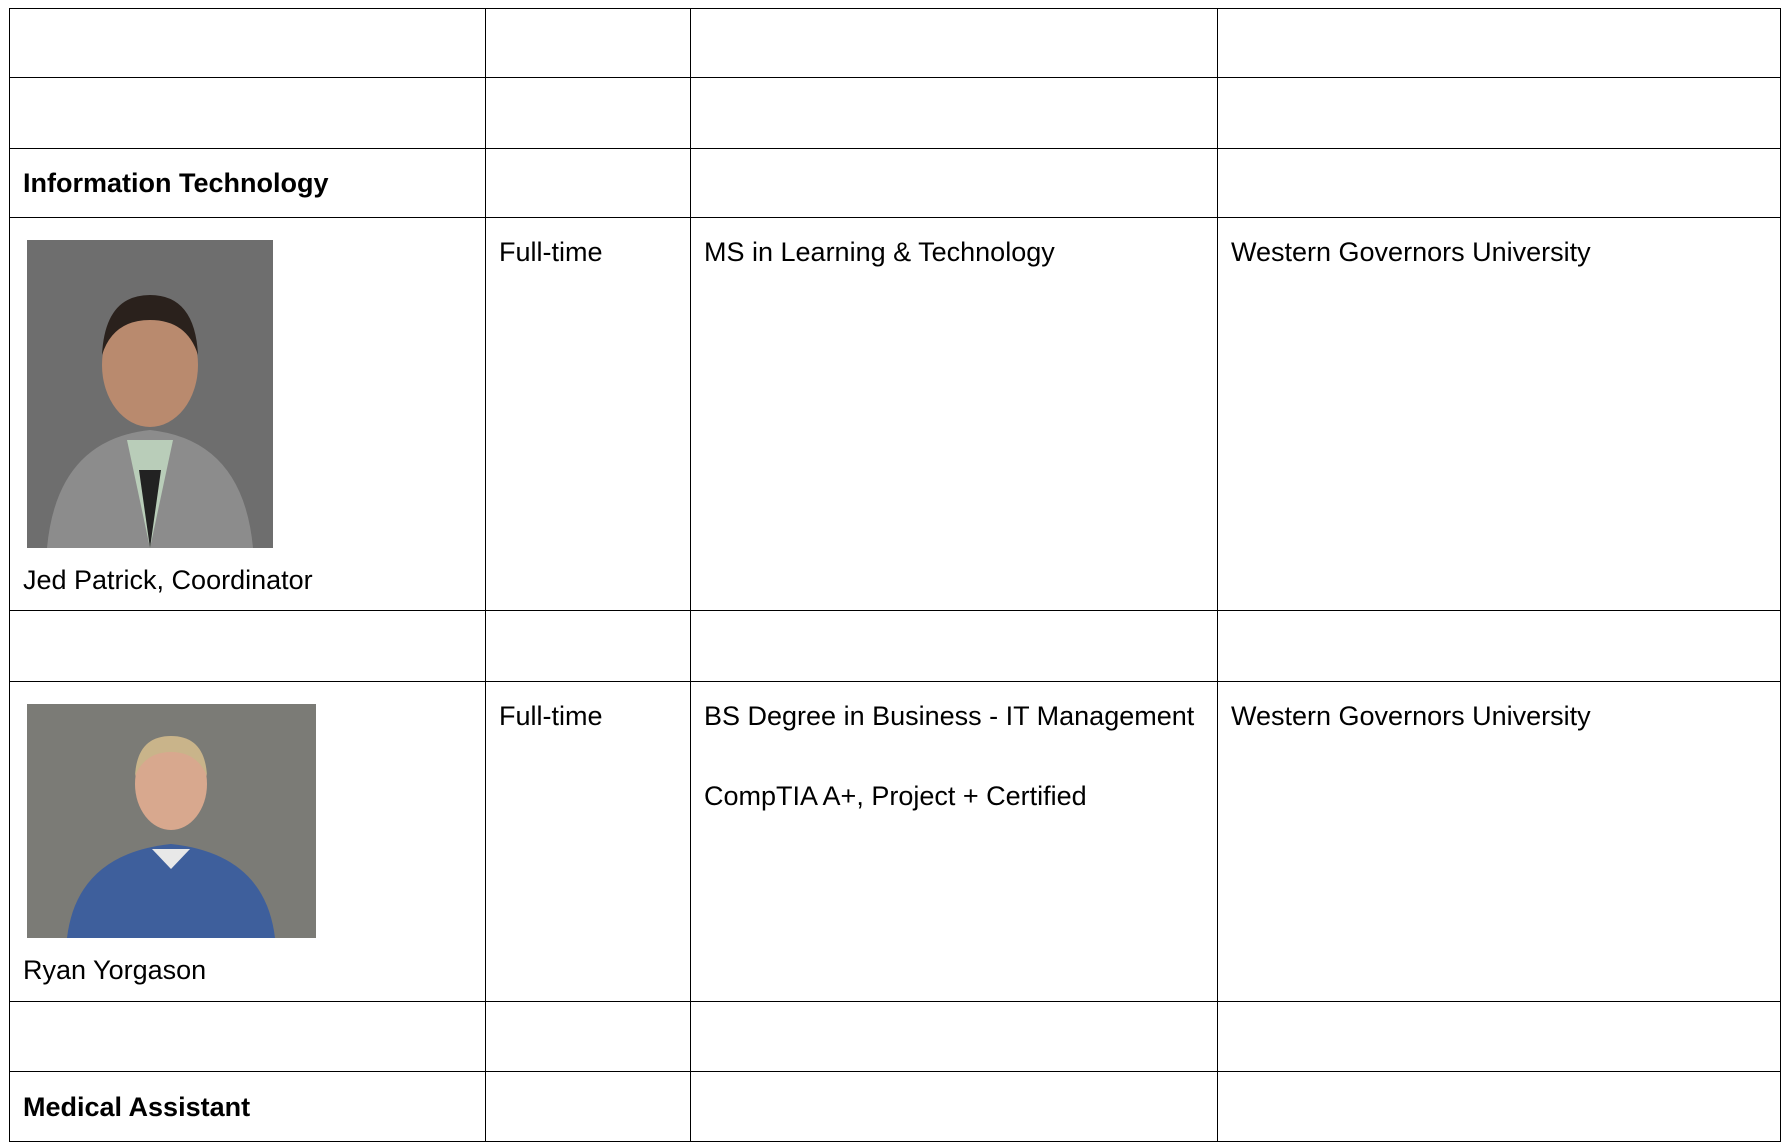 This screenshot has height=1142, width=1782. What do you see at coordinates (895, 1106) in the screenshot?
I see `section-row: Medical Assistant` at bounding box center [895, 1106].